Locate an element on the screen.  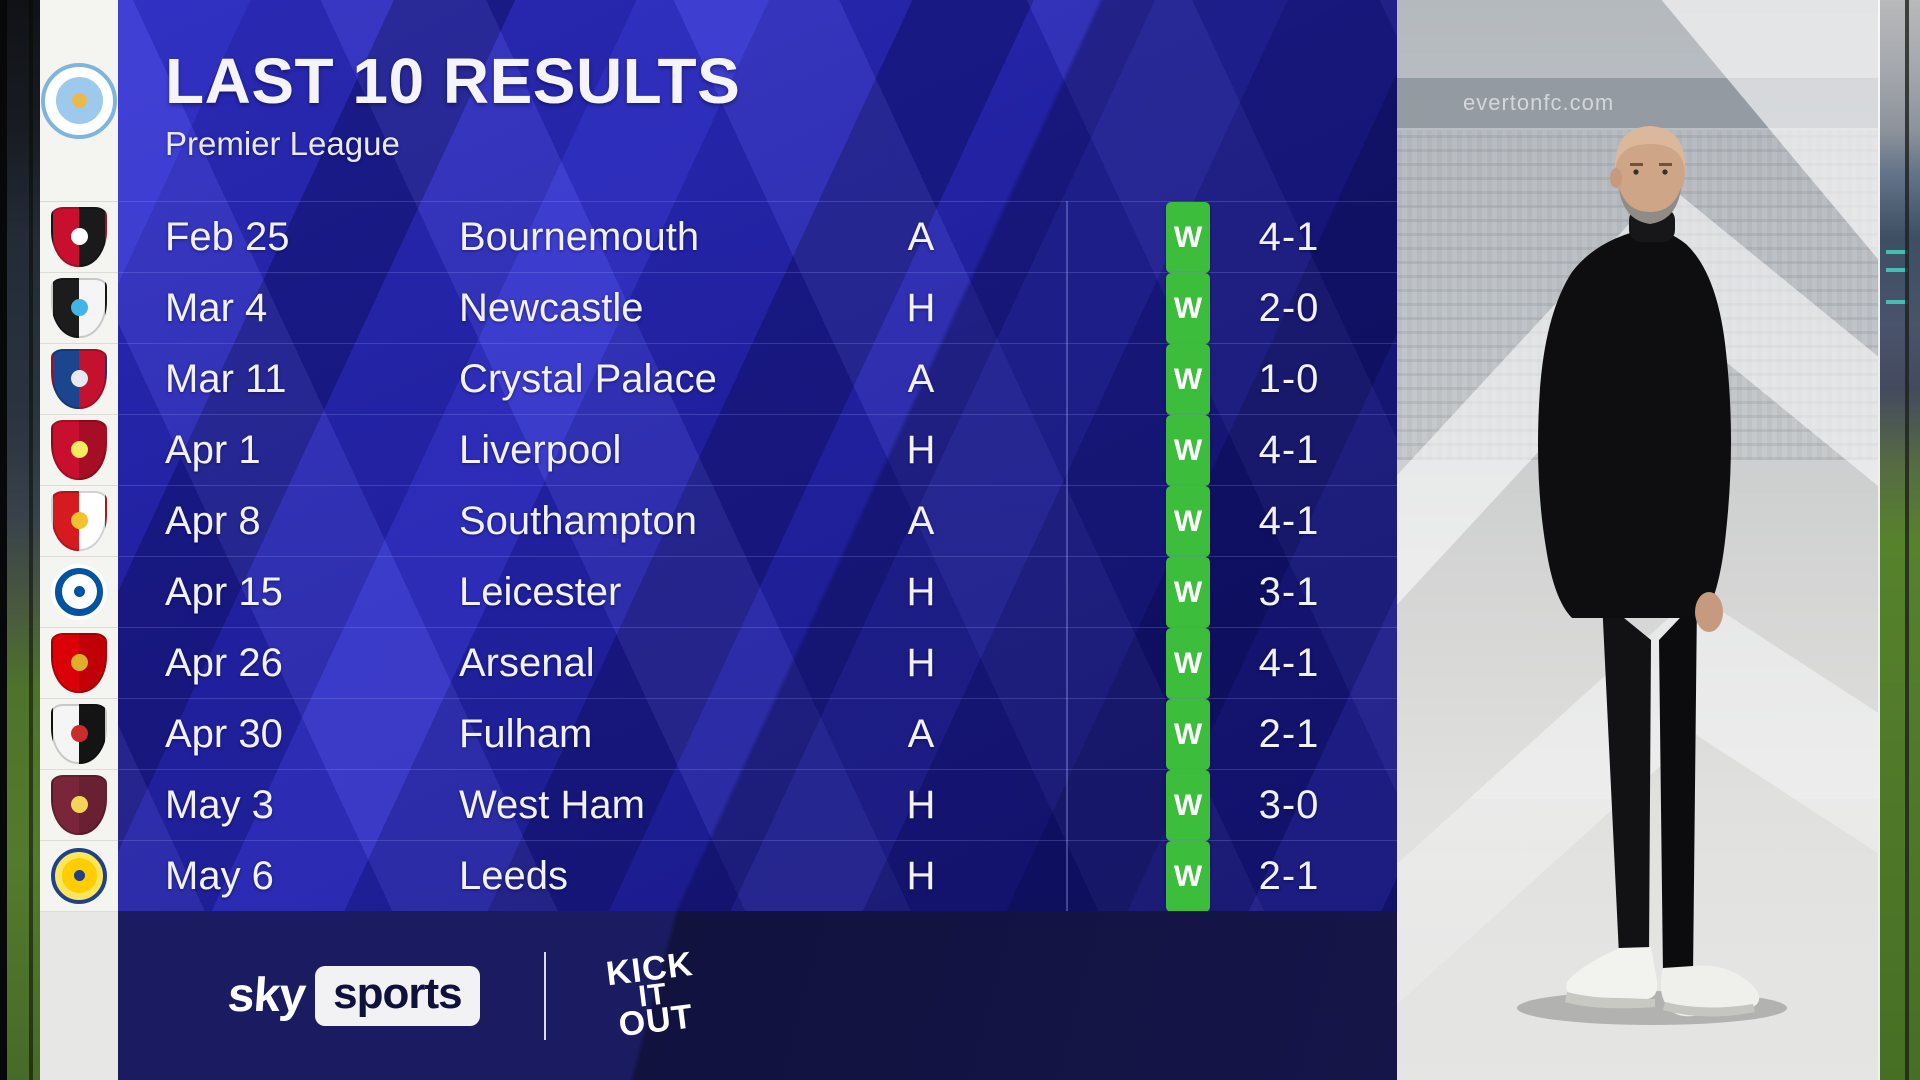
sky-sports-logo: sky sports is located at coordinates (353, 995).